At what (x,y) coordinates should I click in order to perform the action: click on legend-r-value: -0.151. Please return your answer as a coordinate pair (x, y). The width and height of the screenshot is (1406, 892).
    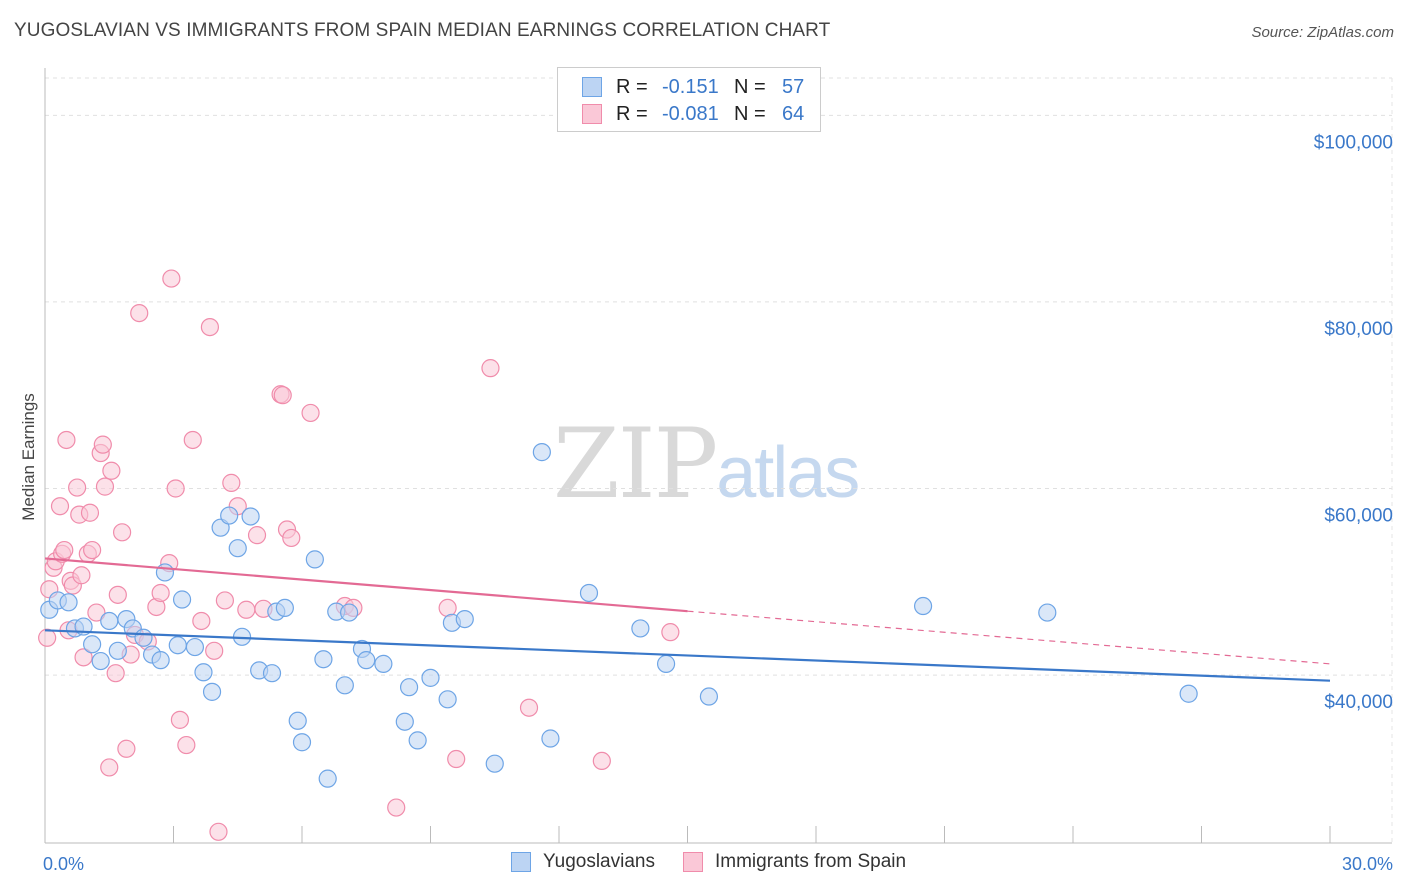
    Looking at the image, I should click on (690, 86).